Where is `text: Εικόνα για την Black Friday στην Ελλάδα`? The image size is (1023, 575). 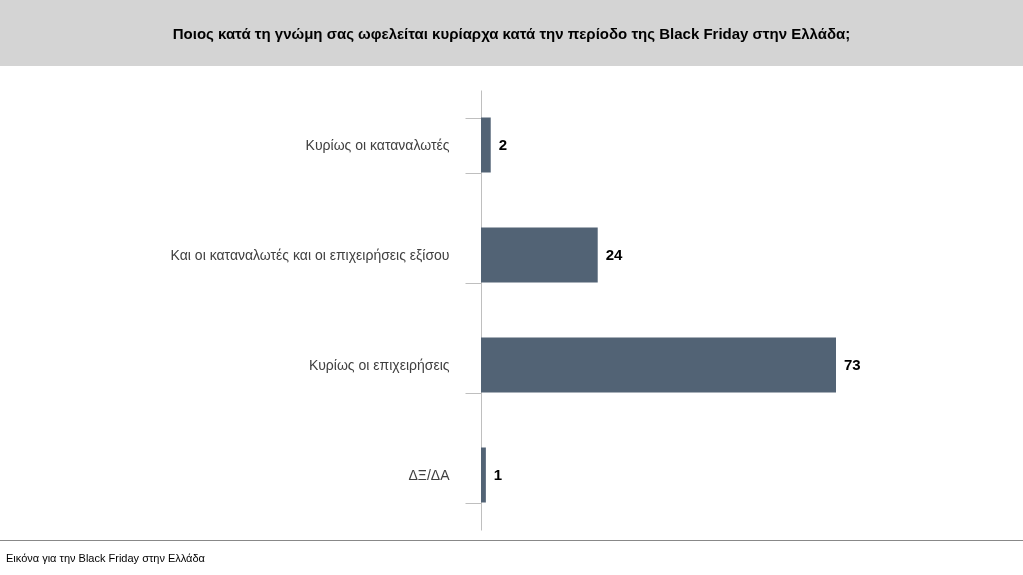
text: Εικόνα για την Black Friday στην Ελλάδα is located at coordinates (105, 558).